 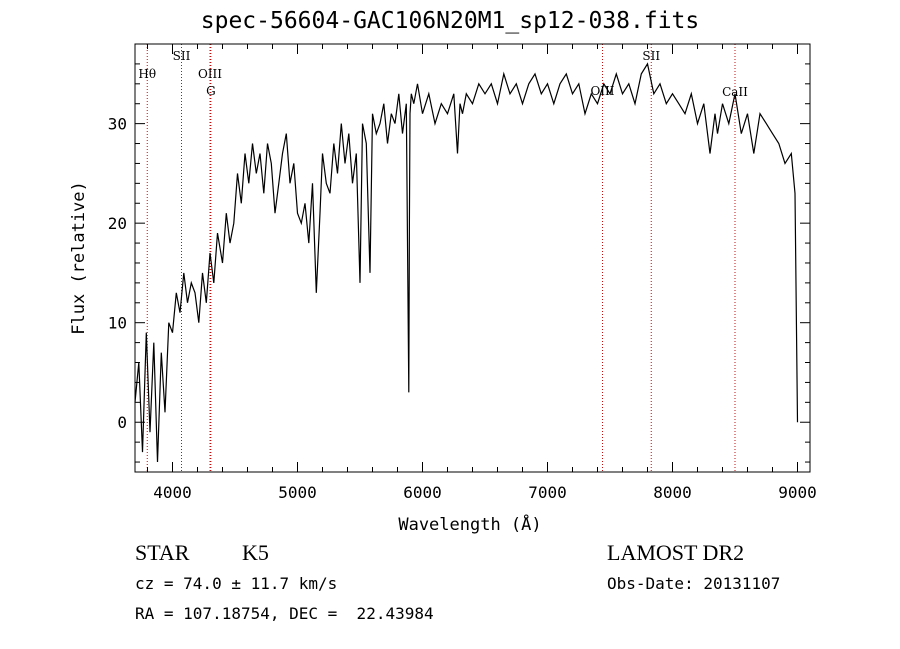 I want to click on x-tick-label: 8000, so click(x=672, y=492).